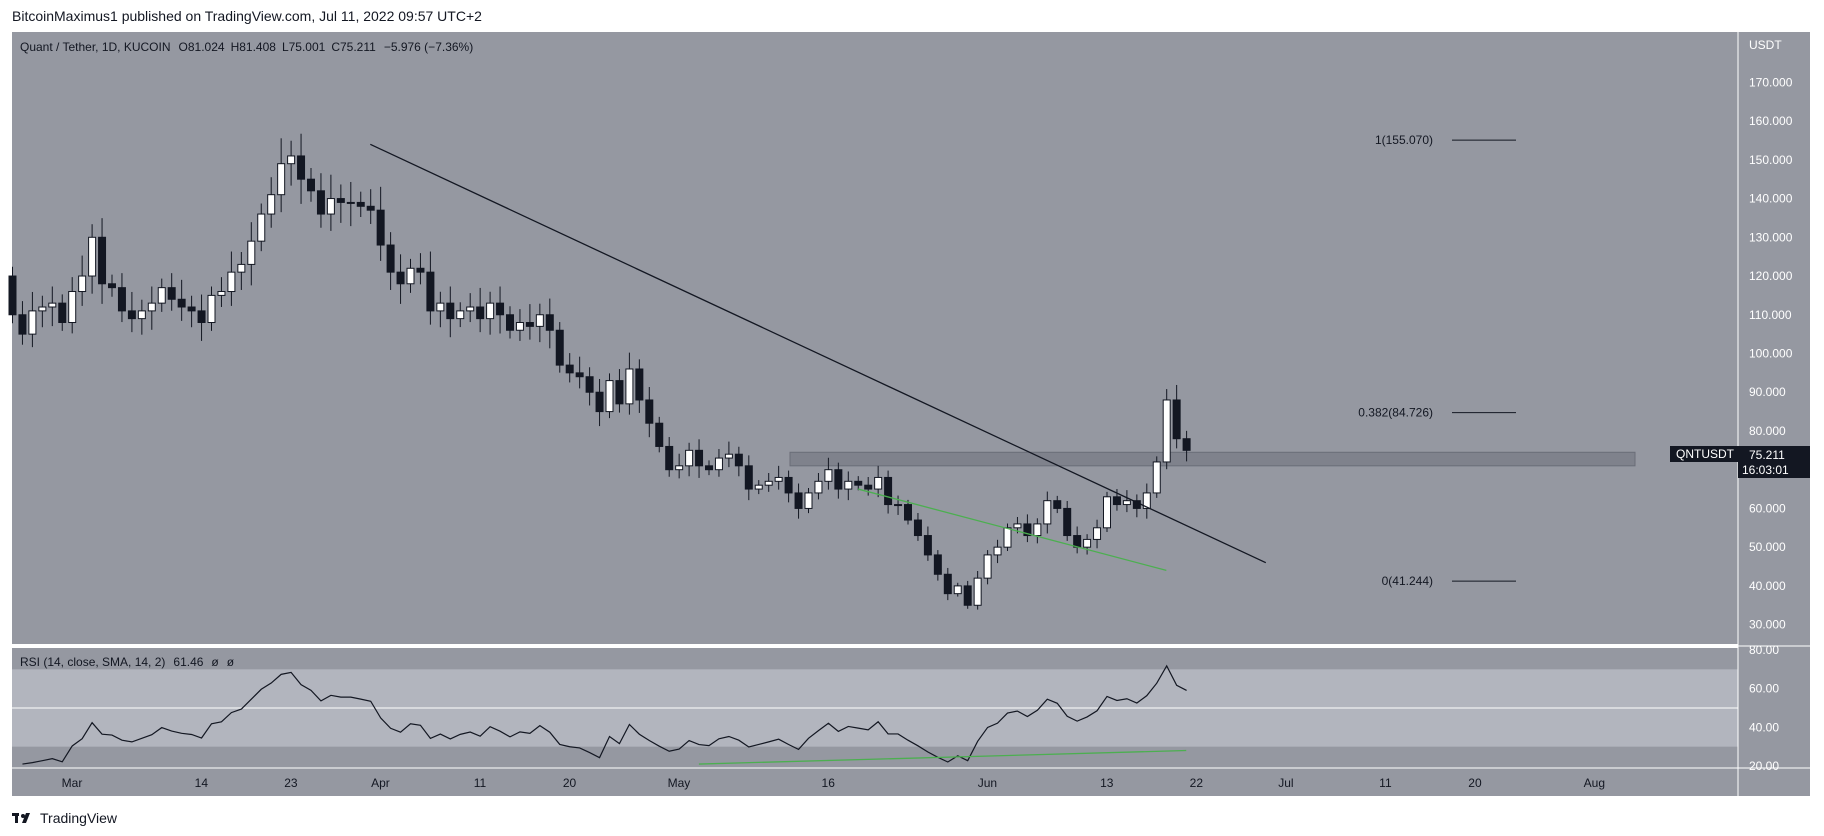 The image size is (1824, 836). What do you see at coordinates (1197, 783) in the screenshot?
I see `time-tick-label: 22` at bounding box center [1197, 783].